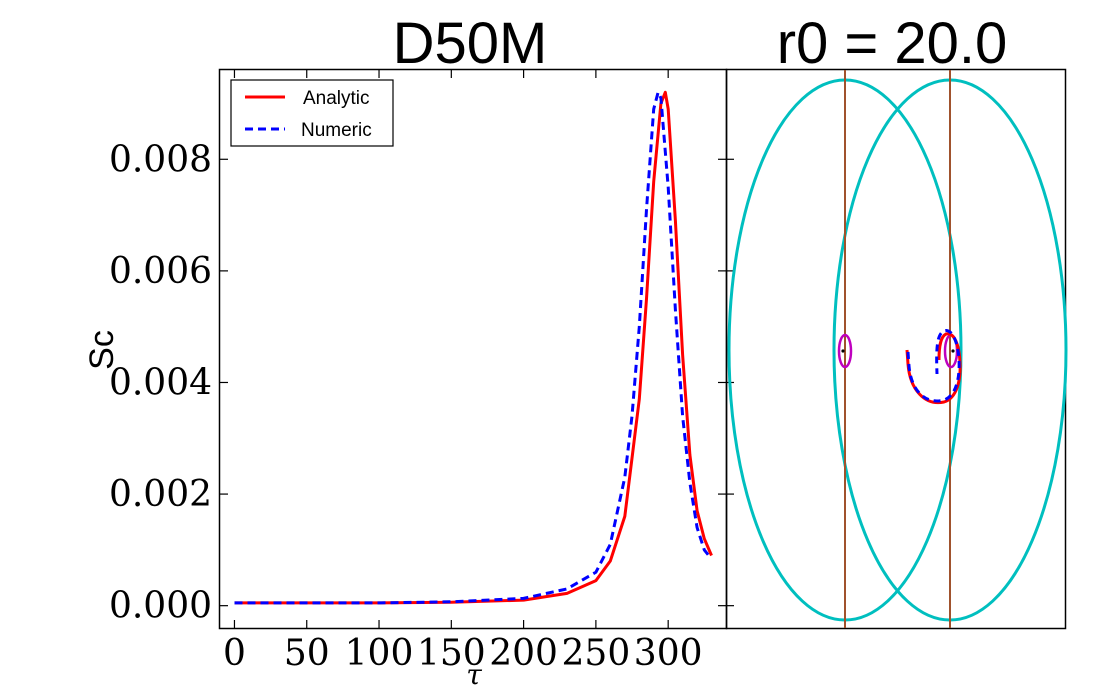  Describe the element at coordinates (470, 43) in the screenshot. I see `left-chart-title: D50M` at that location.